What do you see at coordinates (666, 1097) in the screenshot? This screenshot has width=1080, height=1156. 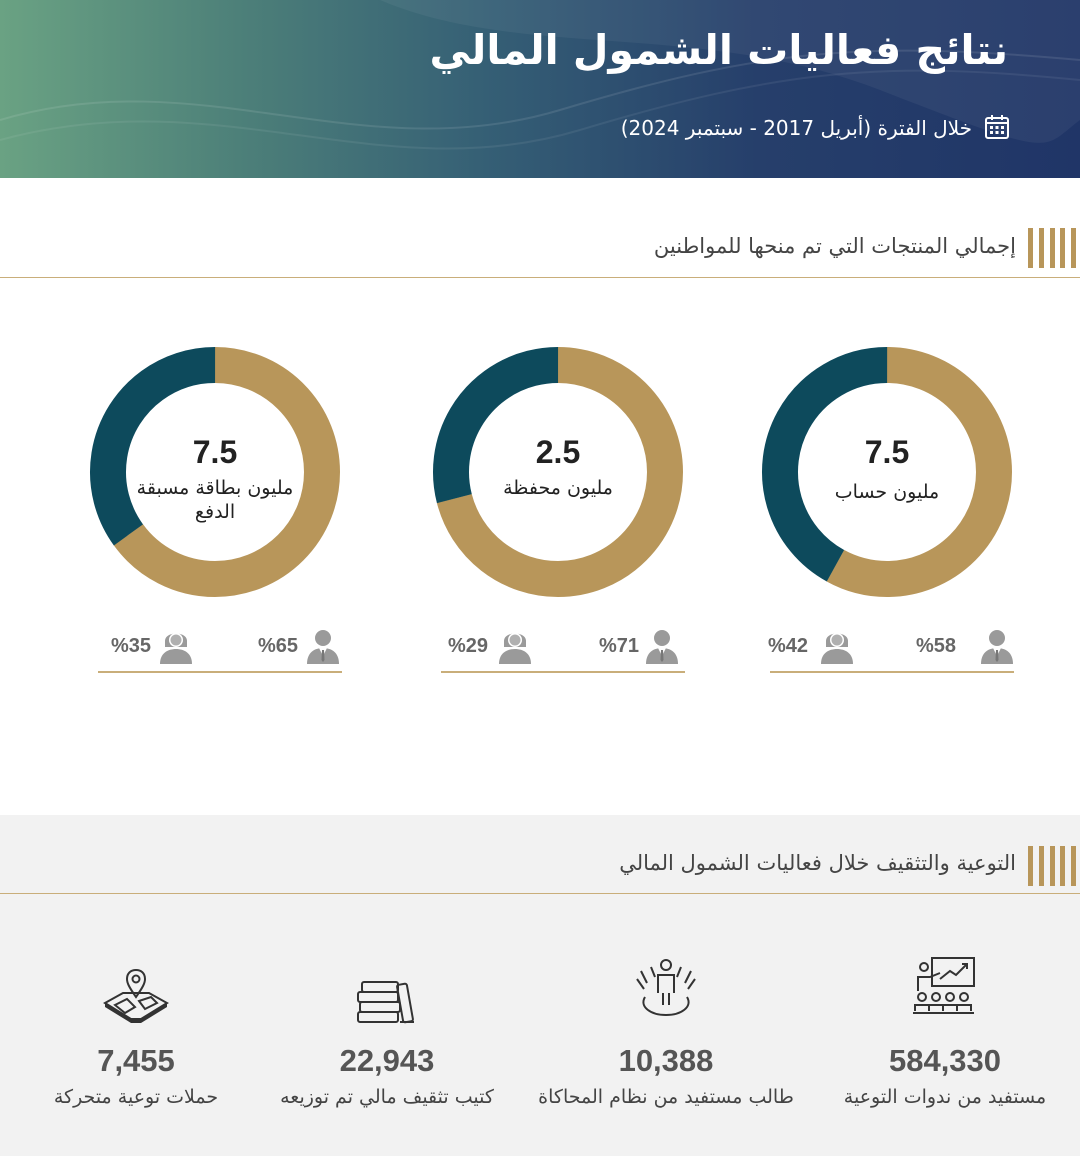 I see `stat-label: طالب مستفيد من نظام المحاكاة` at bounding box center [666, 1097].